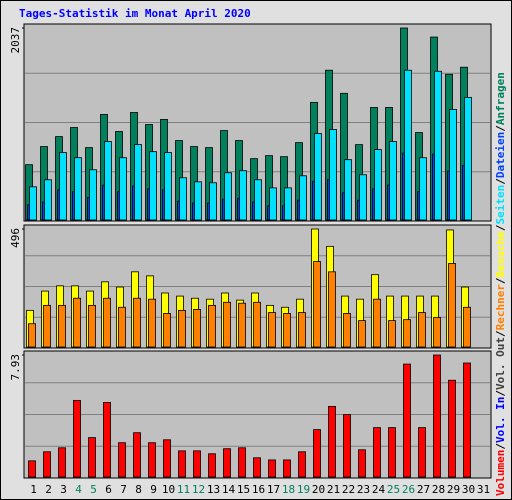 Image resolution: width=512 pixels, height=500 pixels. I want to click on x-tick-label: 15, so click(243, 489).